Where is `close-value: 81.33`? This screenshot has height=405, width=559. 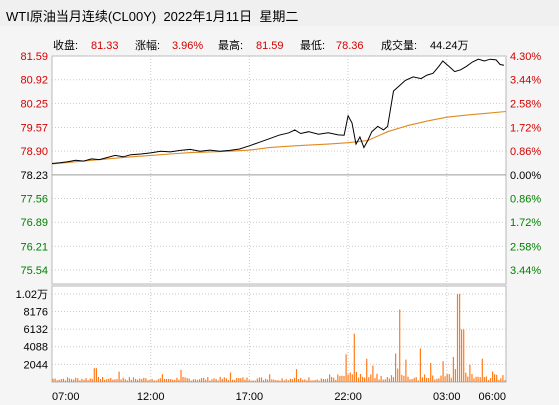
close-value: 81.33 is located at coordinates (105, 46).